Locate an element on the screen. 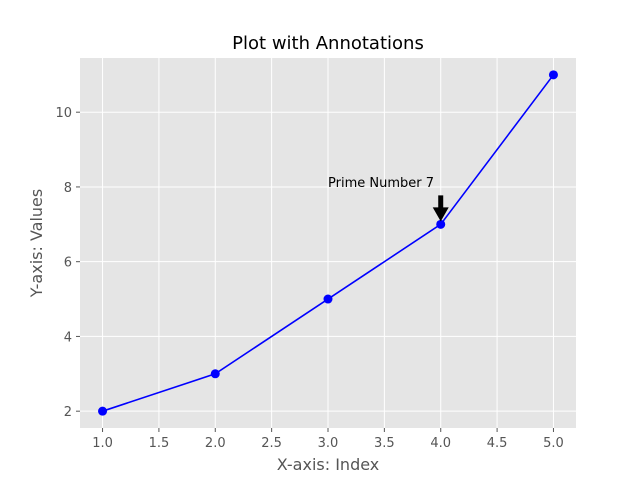  y-tick-label: 8 is located at coordinates (68, 188).